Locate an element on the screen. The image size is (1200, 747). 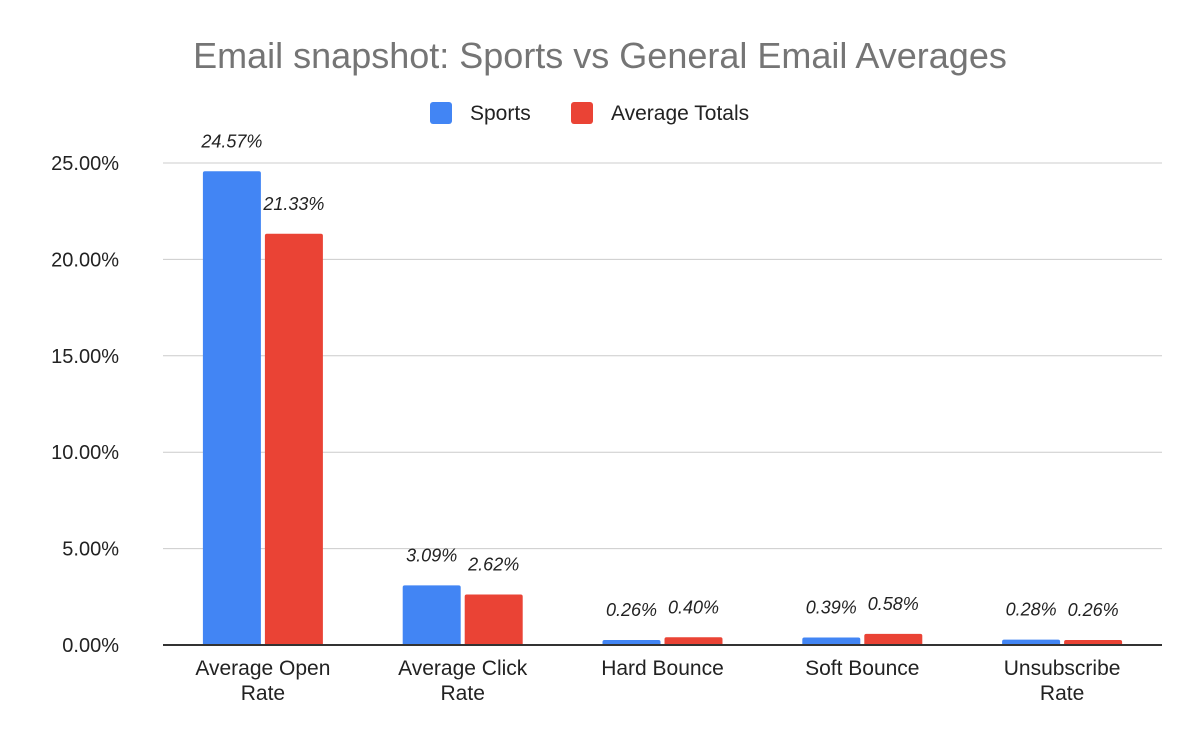
y-tick-label: 5.00% is located at coordinates (90, 550).